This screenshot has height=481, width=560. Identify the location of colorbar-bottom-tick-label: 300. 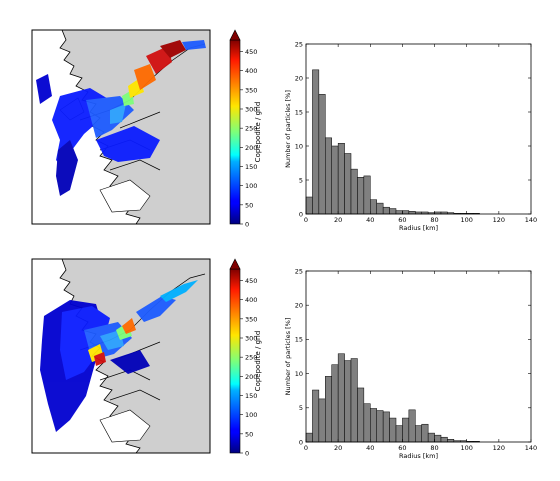
(251, 339).